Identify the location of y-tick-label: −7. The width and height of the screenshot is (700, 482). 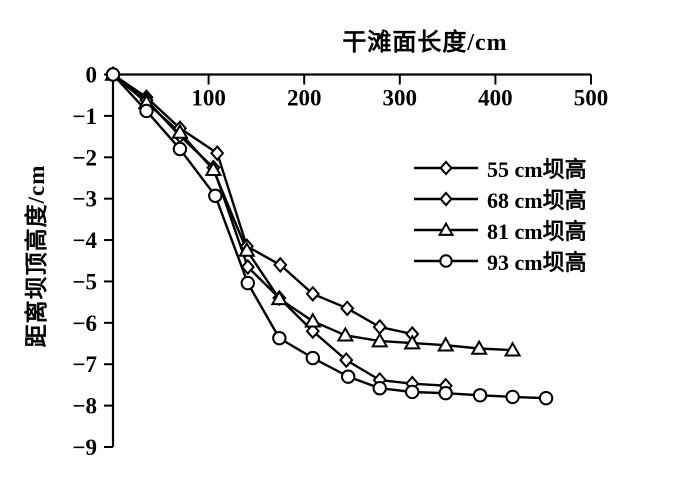
(84, 364).